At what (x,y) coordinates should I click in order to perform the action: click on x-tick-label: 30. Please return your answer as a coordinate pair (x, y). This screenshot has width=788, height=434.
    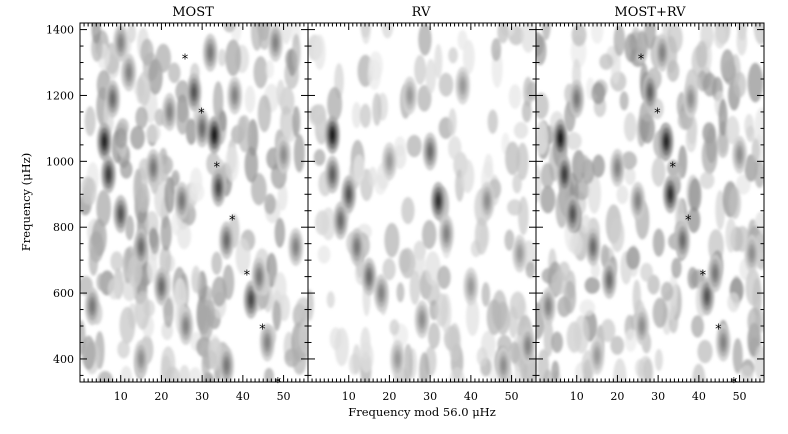
    Looking at the image, I should click on (658, 396).